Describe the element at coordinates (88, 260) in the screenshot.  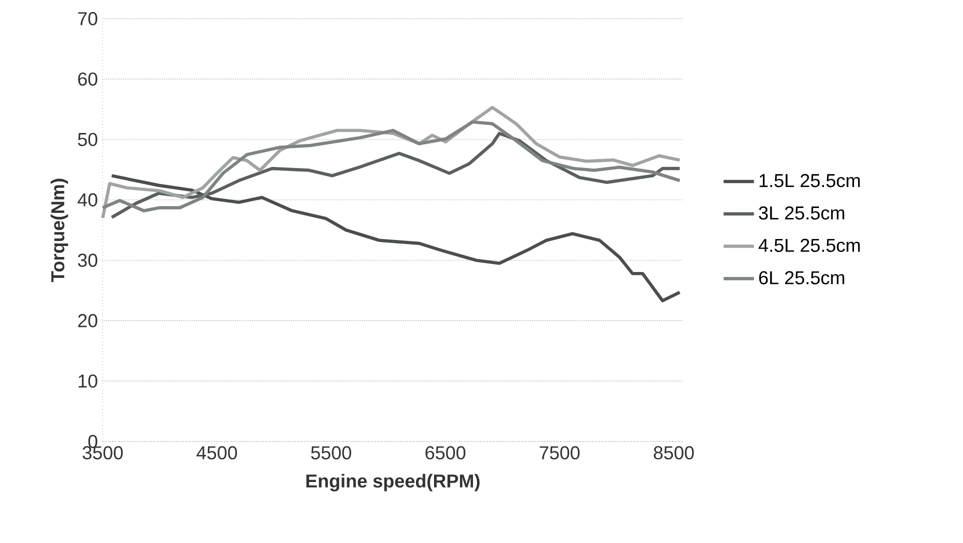
I see `y-tick-label: 30` at that location.